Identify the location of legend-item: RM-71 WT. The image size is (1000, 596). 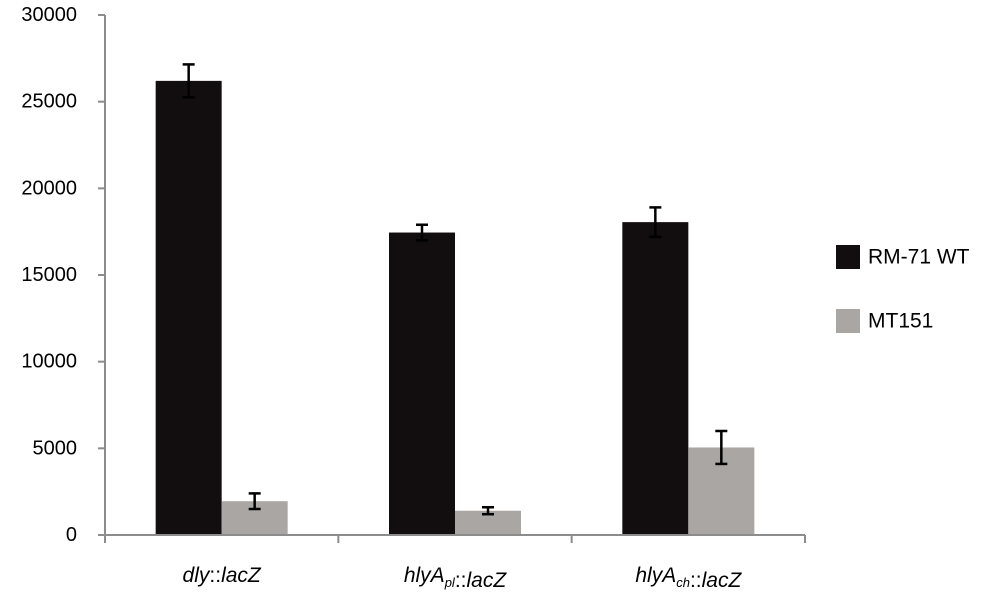
(903, 257).